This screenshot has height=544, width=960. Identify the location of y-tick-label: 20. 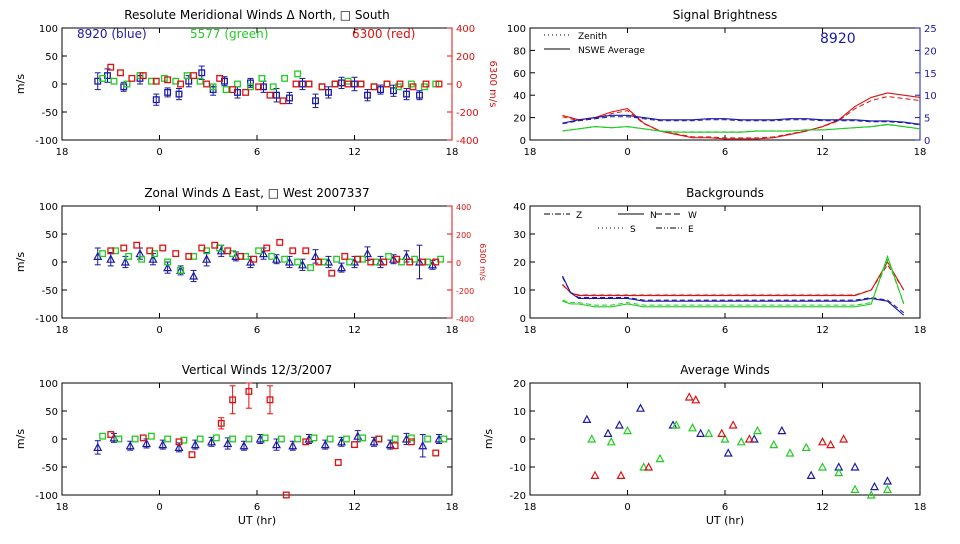
(519, 119).